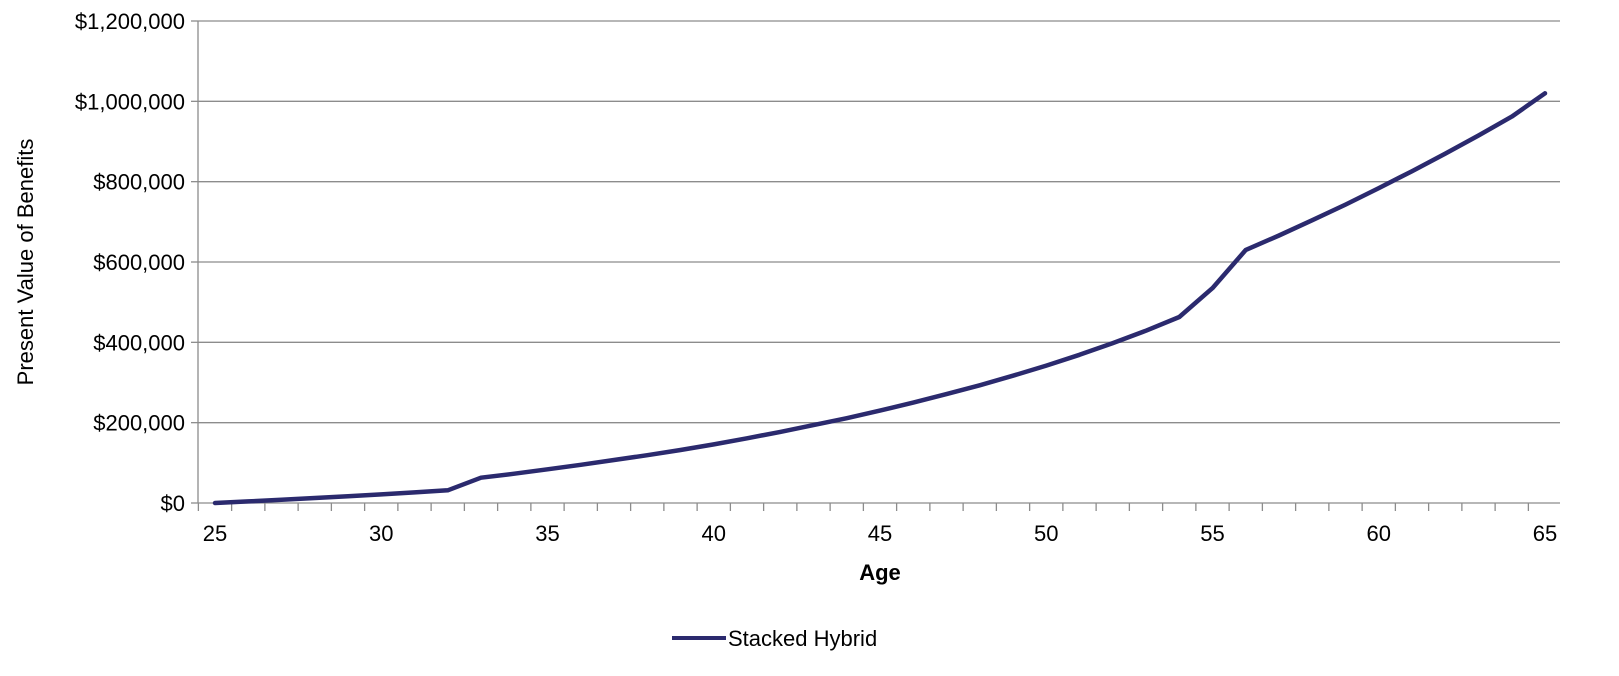 This screenshot has height=676, width=1619. I want to click on x-tick-label: 60, so click(1379, 533).